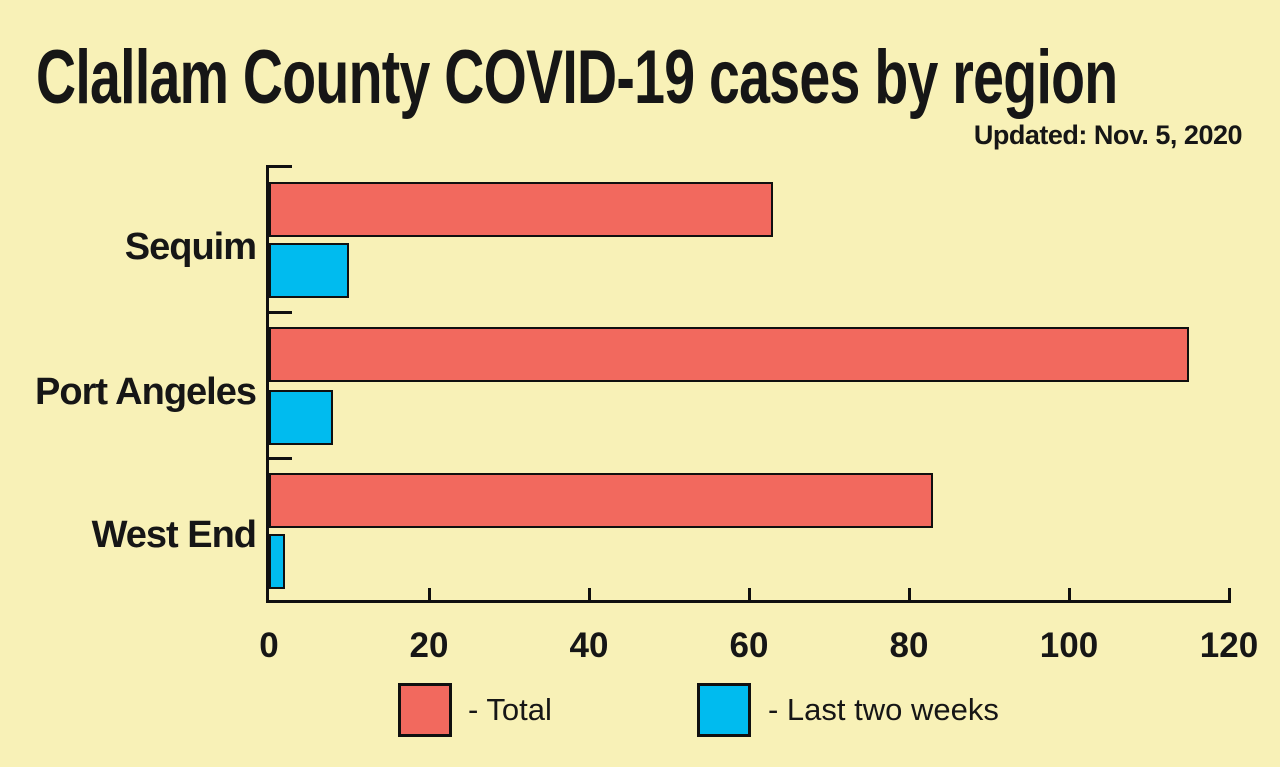  I want to click on x-axis-tick-label: 80, so click(909, 645).